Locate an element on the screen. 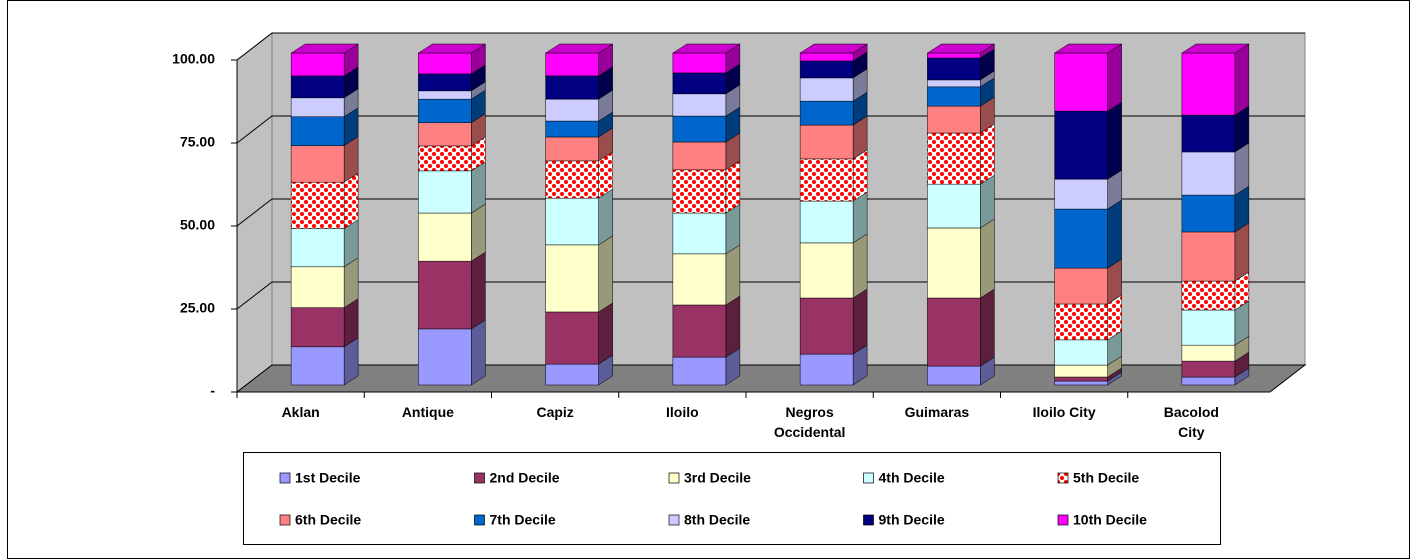 Image resolution: width=1417 pixels, height=560 pixels. legend-label: 9th Decile is located at coordinates (912, 520).